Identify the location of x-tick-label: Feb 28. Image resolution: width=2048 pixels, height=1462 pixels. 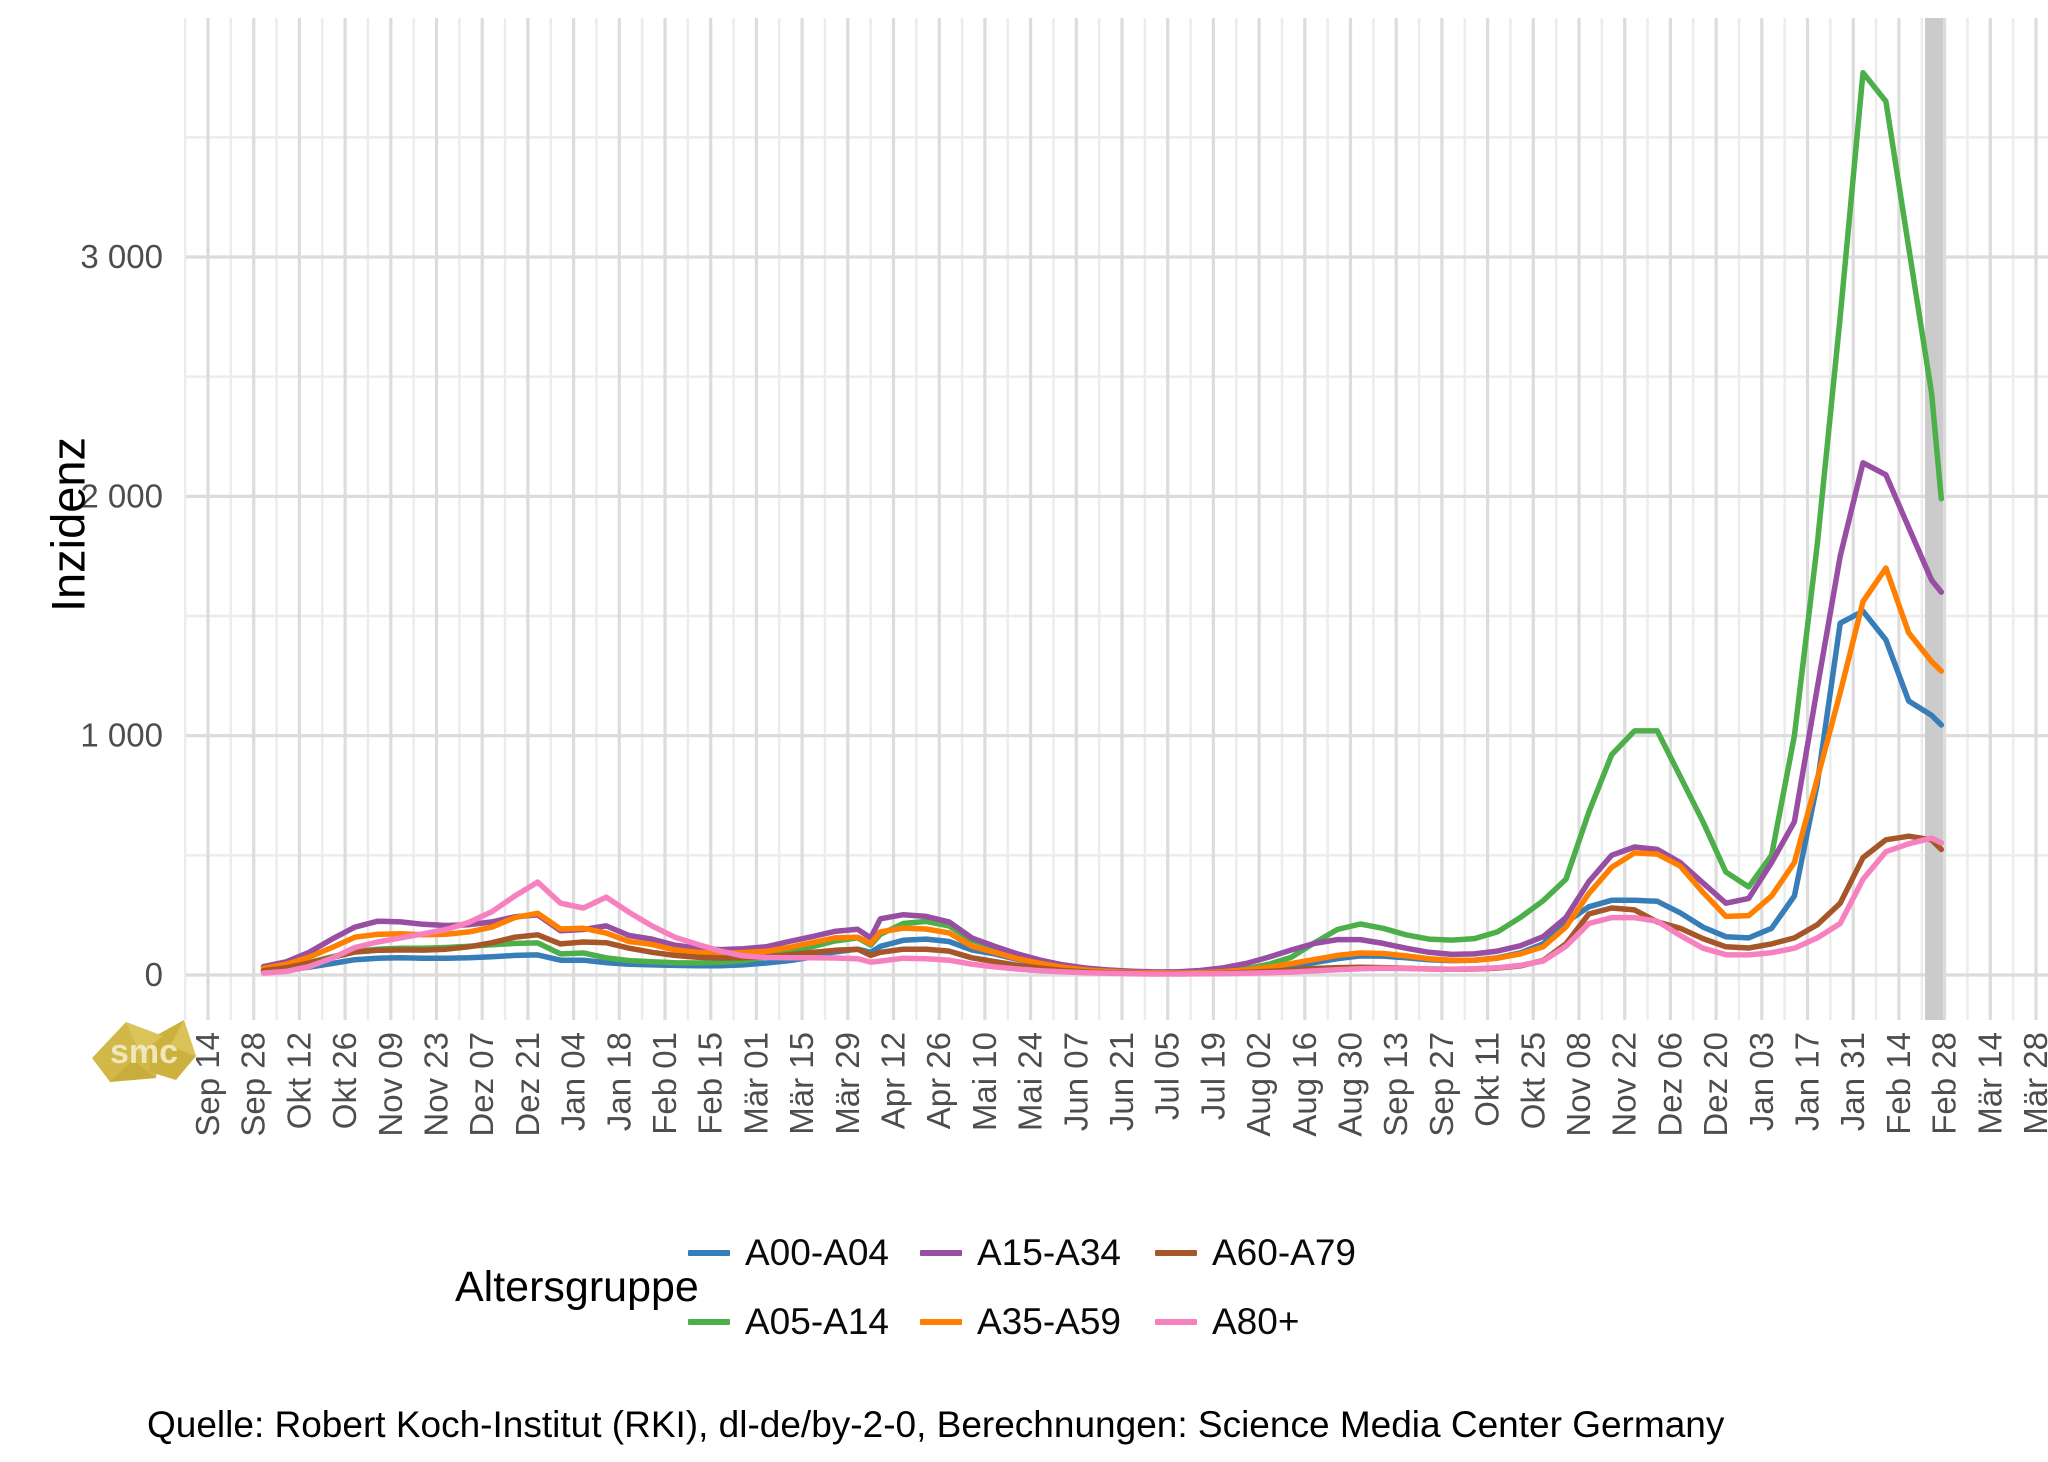
(1944, 1083).